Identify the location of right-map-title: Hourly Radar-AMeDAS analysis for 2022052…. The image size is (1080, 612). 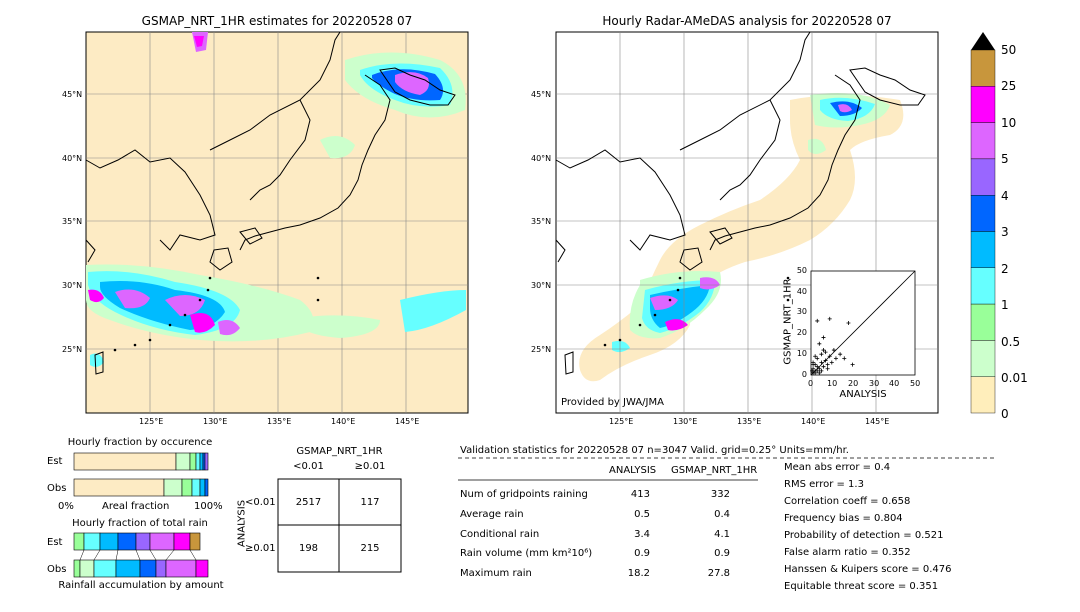
(747, 21).